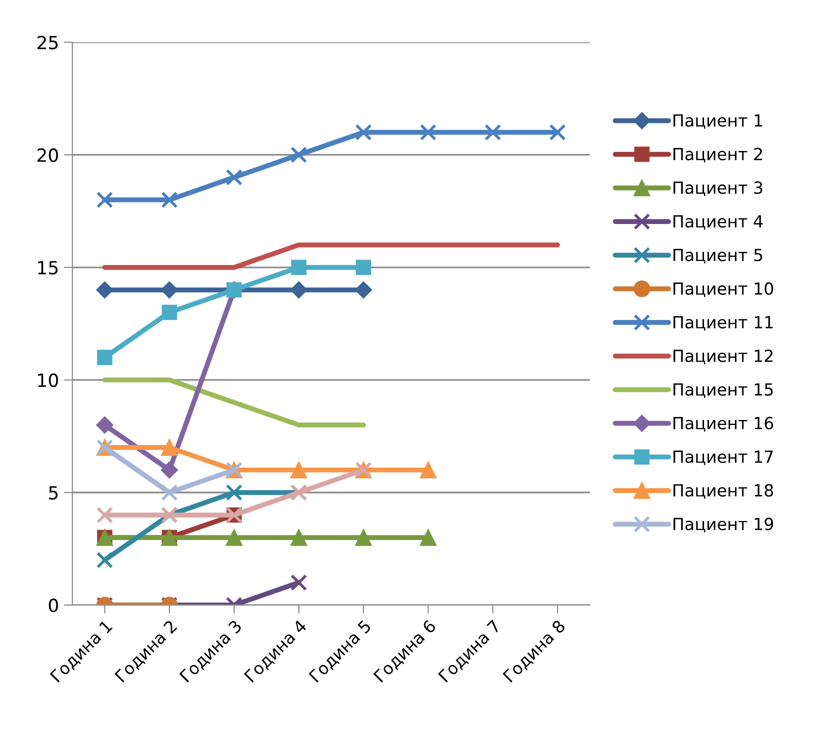  Describe the element at coordinates (48, 43) in the screenshot. I see `y-tick-label: 25` at that location.